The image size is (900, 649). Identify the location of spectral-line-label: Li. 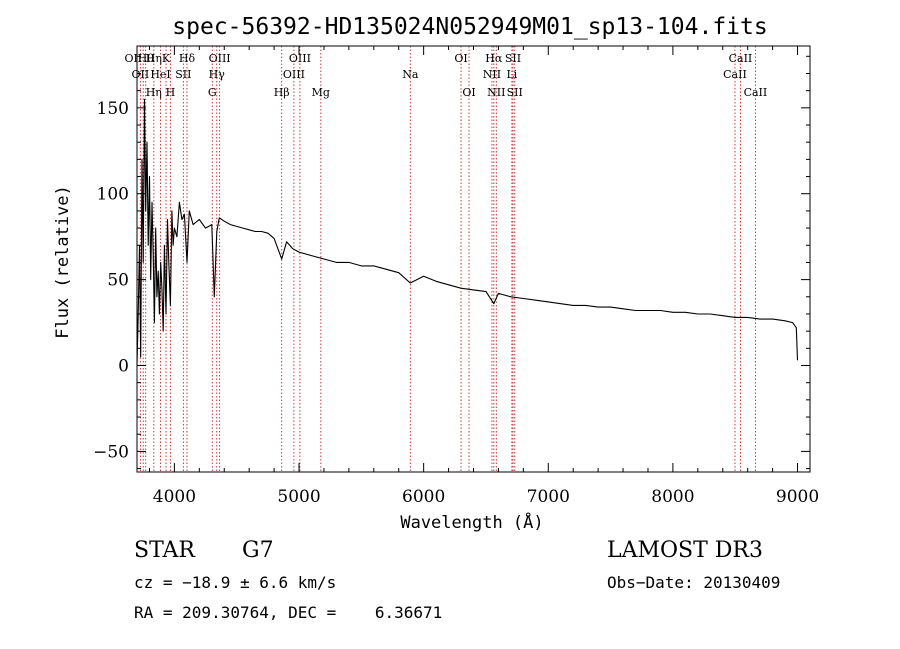
(511, 74).